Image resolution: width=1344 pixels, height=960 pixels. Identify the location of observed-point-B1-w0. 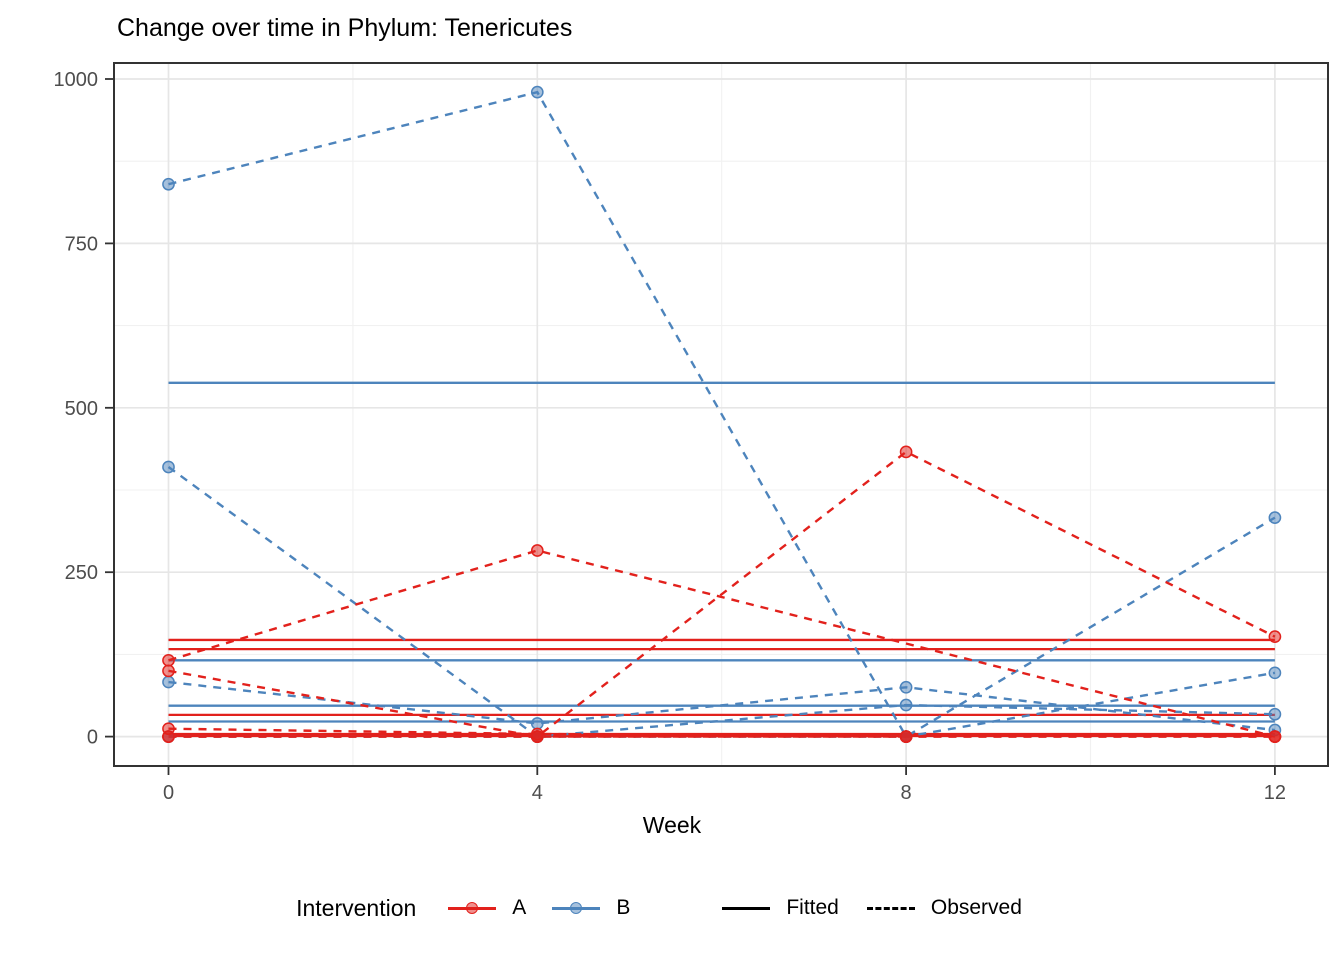
(168, 184).